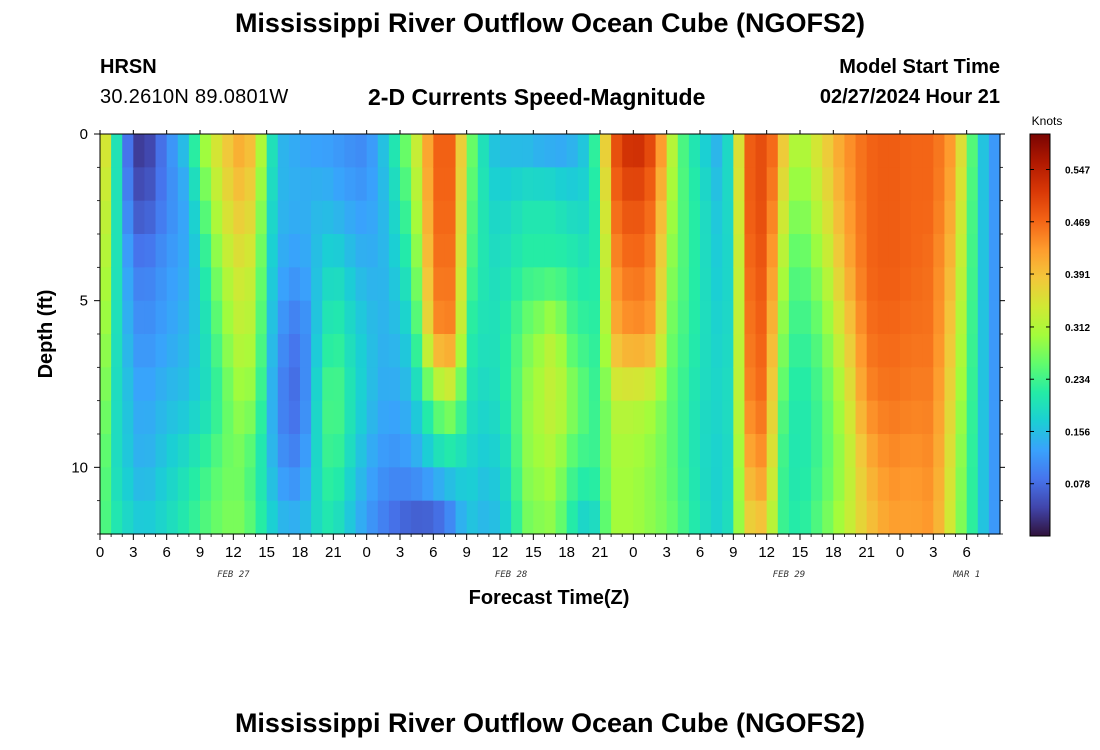  What do you see at coordinates (537, 97) in the screenshot?
I see `chart-subtitle: 2-D Currents Speed-Magnitude` at bounding box center [537, 97].